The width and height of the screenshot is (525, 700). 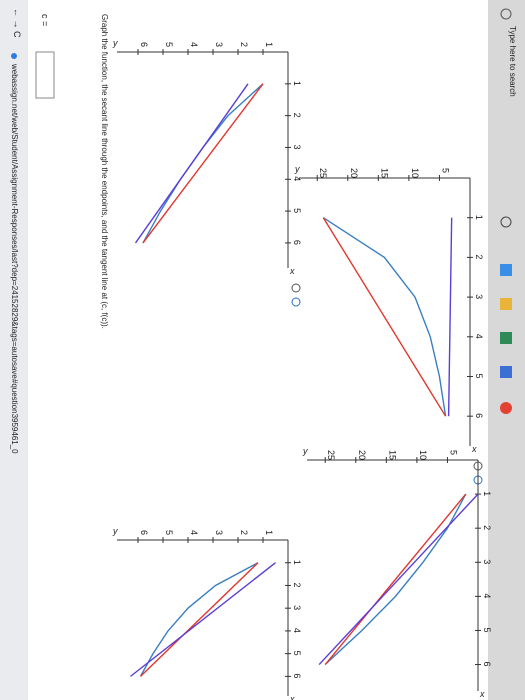 What do you see at coordinates (506, 350) in the screenshot?
I see `taskbar` at bounding box center [506, 350].